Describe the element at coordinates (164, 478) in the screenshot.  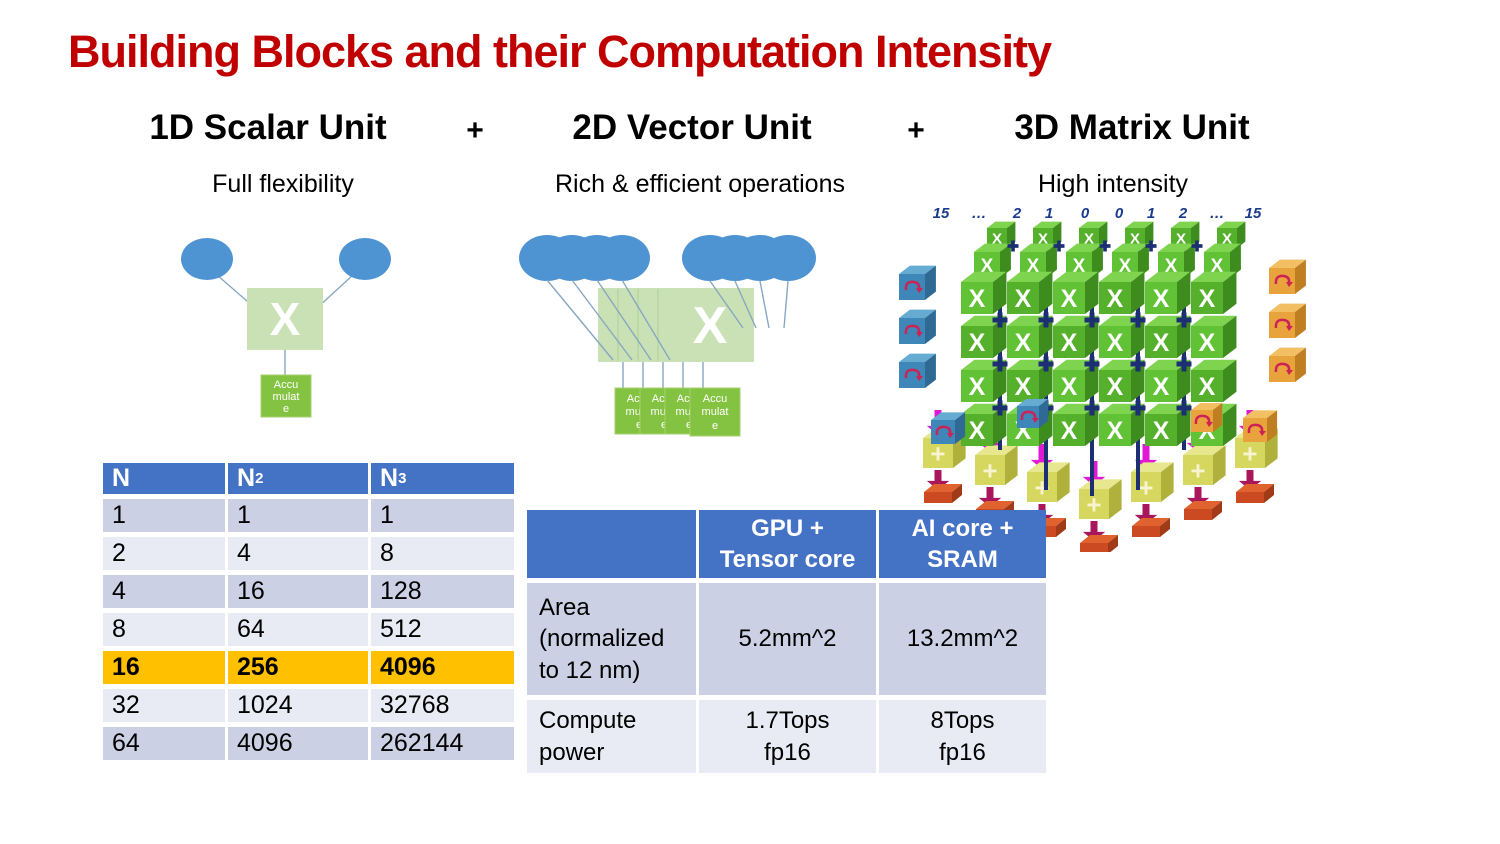
I see `power-table-header-n: N` at that location.